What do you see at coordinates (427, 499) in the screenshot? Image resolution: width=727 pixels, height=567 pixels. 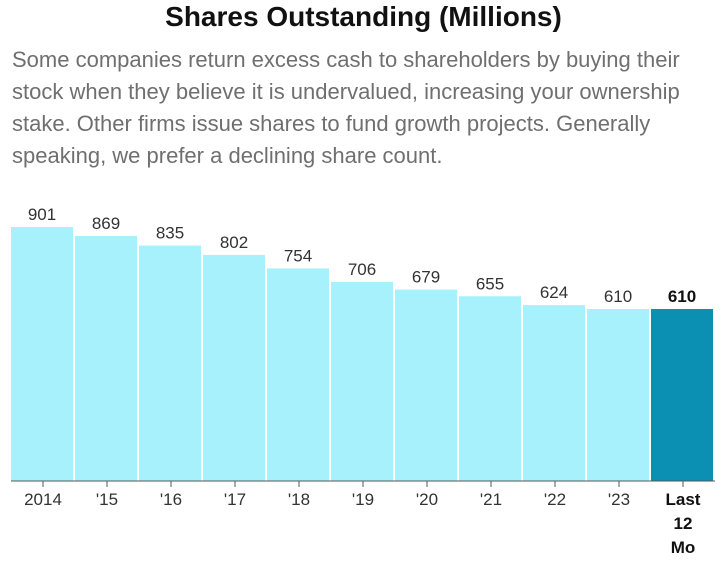 I see `x-tick-label: '20` at bounding box center [427, 499].